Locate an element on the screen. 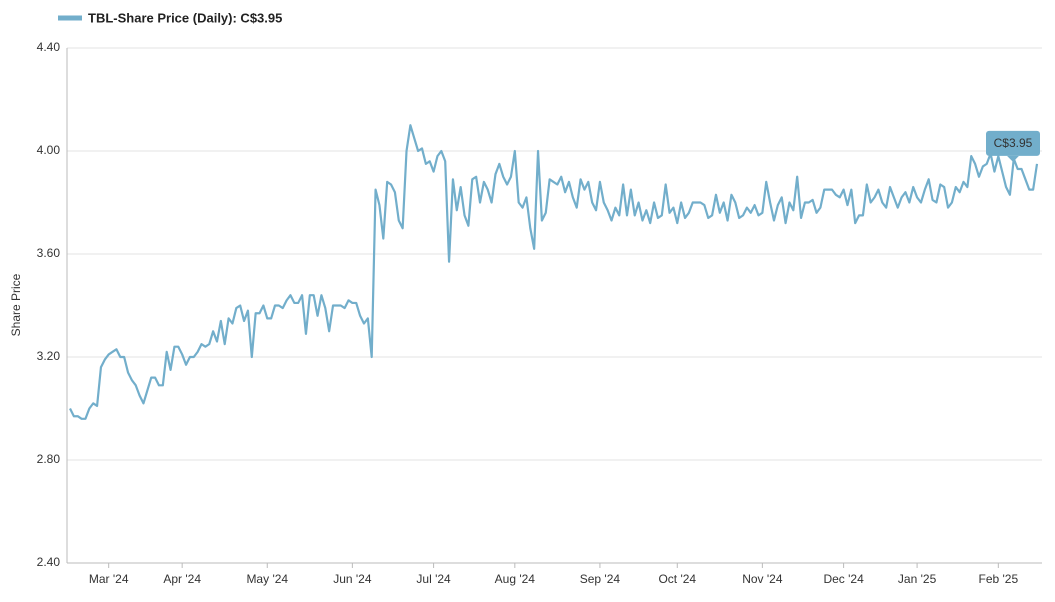  y-axis-label: Share Price is located at coordinates (16, 304).